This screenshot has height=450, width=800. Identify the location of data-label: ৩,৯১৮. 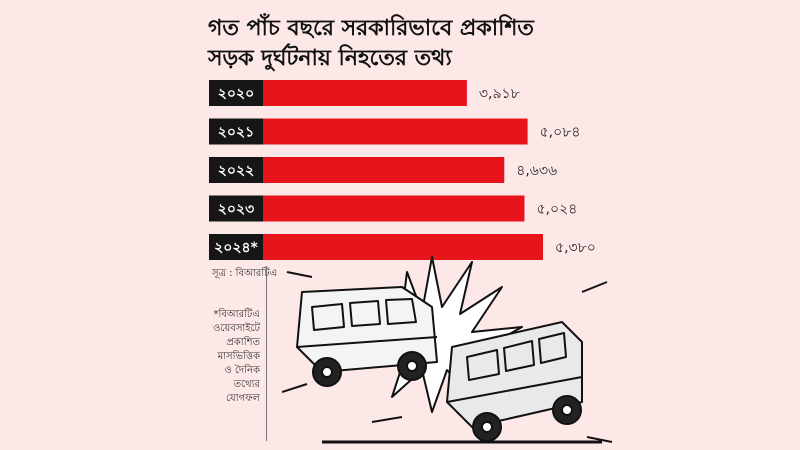
(499, 94).